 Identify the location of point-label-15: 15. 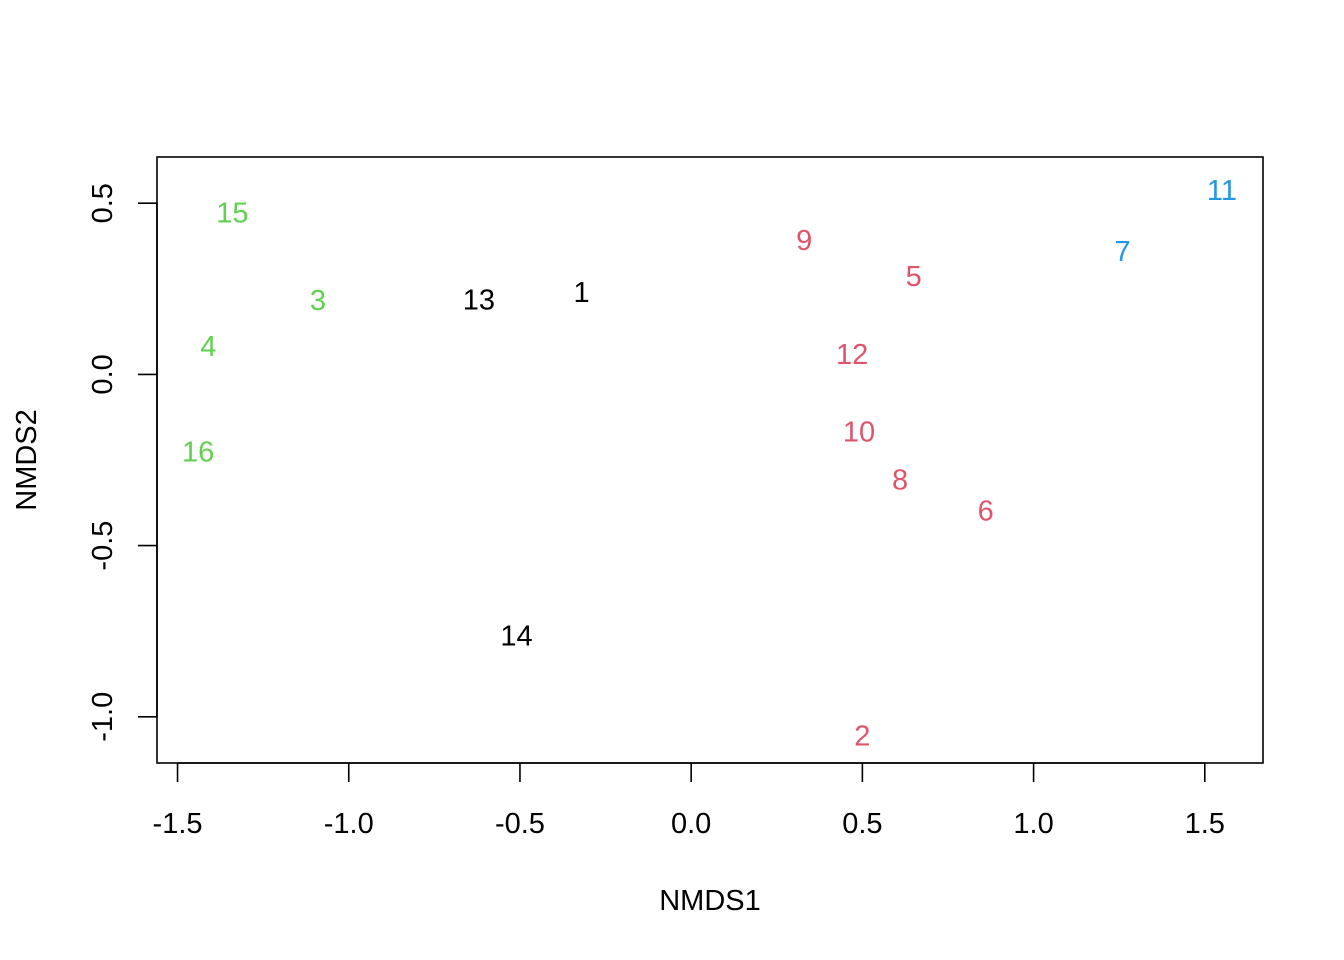
(232, 213).